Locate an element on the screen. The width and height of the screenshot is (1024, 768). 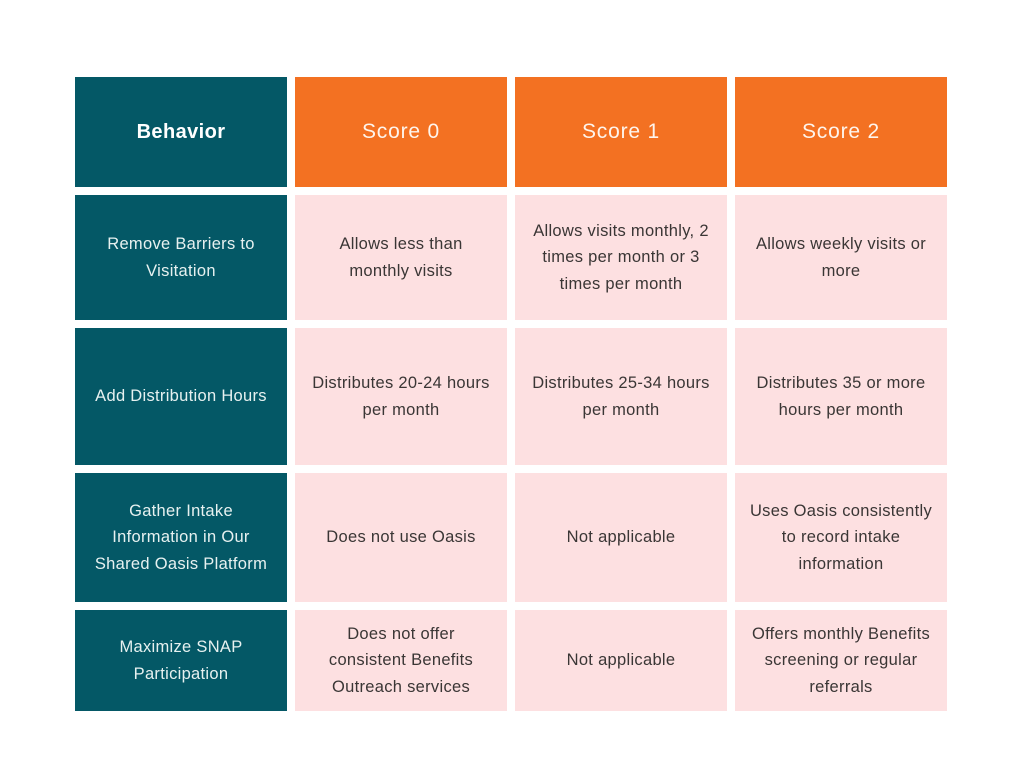
cell-distribution-hours-score-0: Distributes 20-24 hours per month is located at coordinates (401, 396).